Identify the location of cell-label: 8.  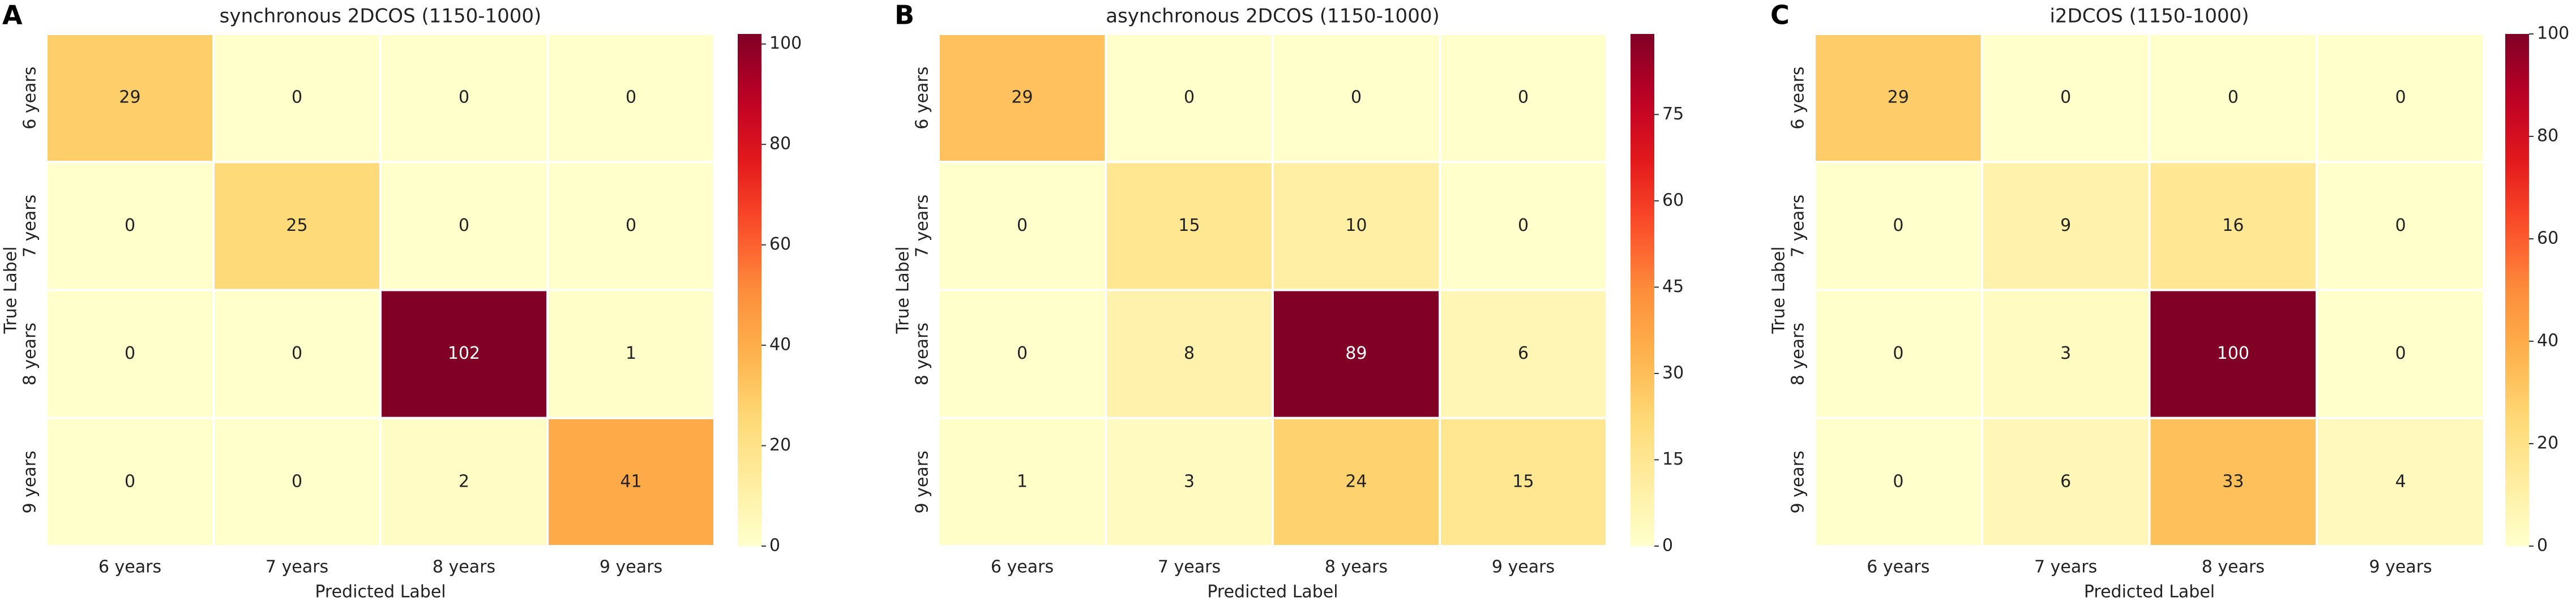
(1189, 353).